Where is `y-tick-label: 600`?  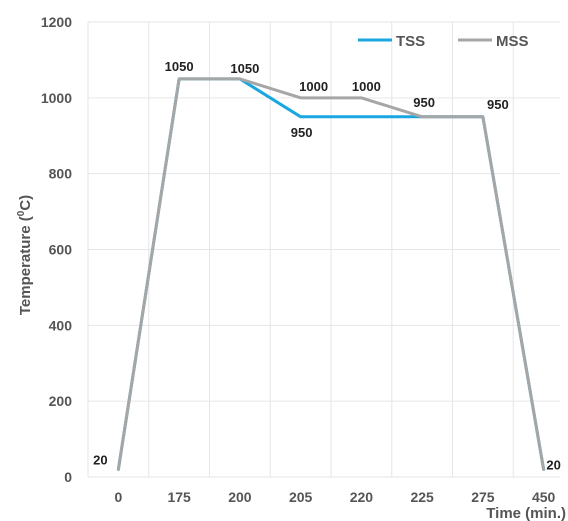
y-tick-label: 600 is located at coordinates (61, 250).